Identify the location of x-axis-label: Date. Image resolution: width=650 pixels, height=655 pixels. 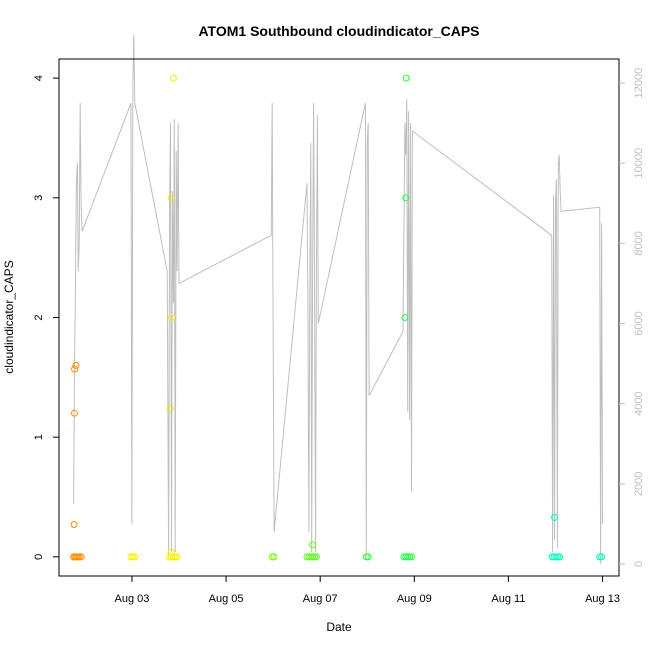
(339, 627).